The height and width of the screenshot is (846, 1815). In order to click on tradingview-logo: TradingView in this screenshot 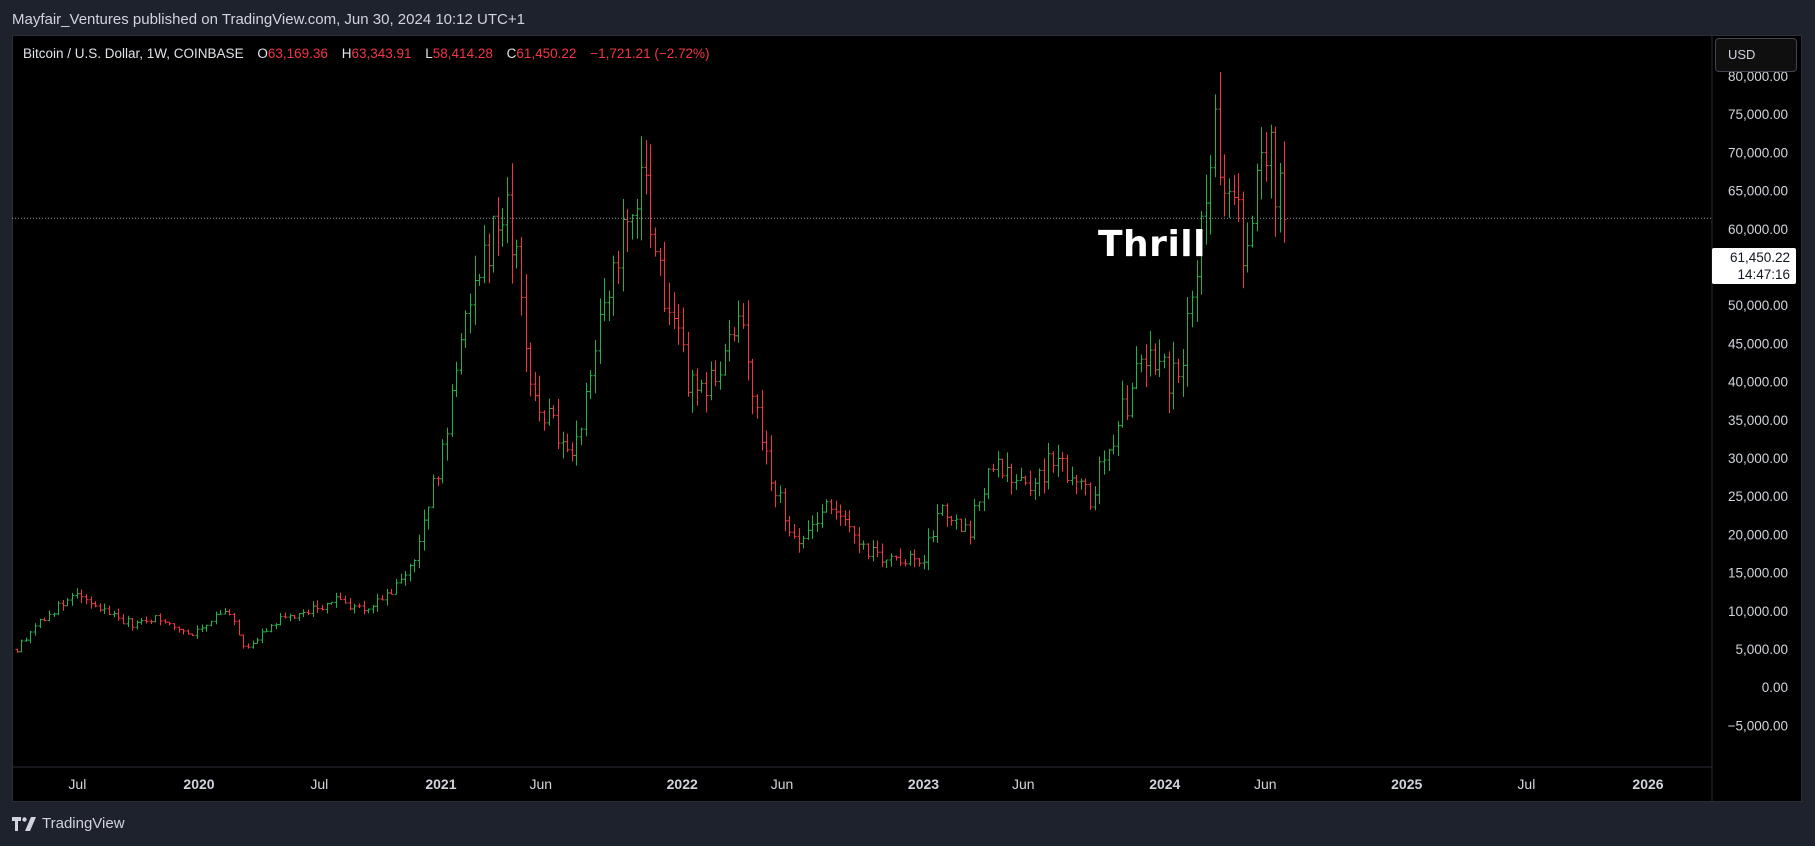, I will do `click(68, 824)`.